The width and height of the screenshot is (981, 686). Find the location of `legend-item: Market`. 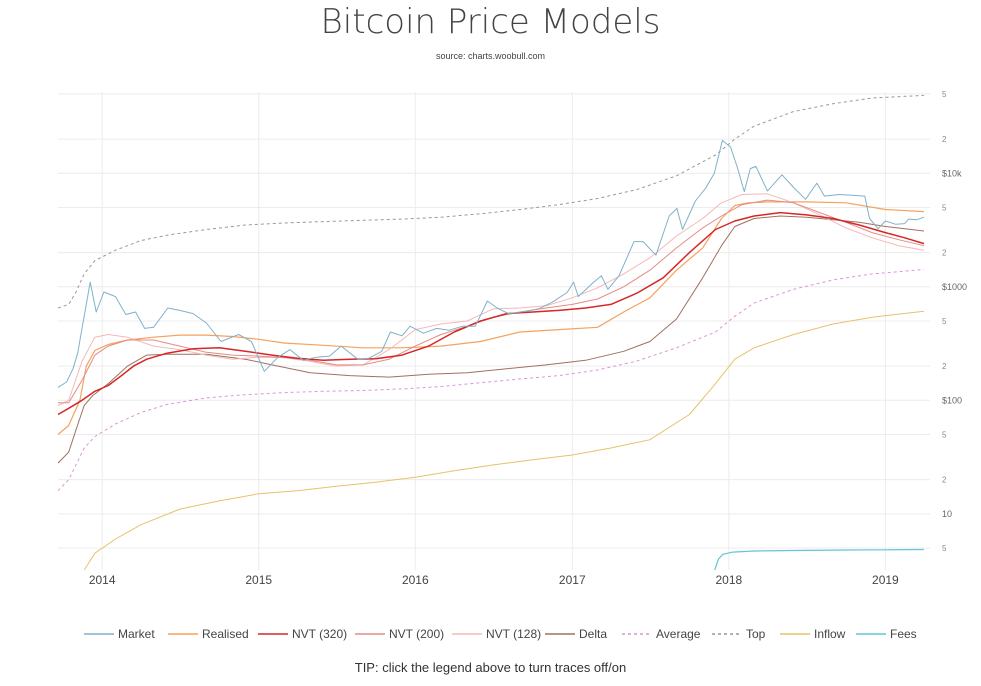

legend-item: Market is located at coordinates (119, 634).